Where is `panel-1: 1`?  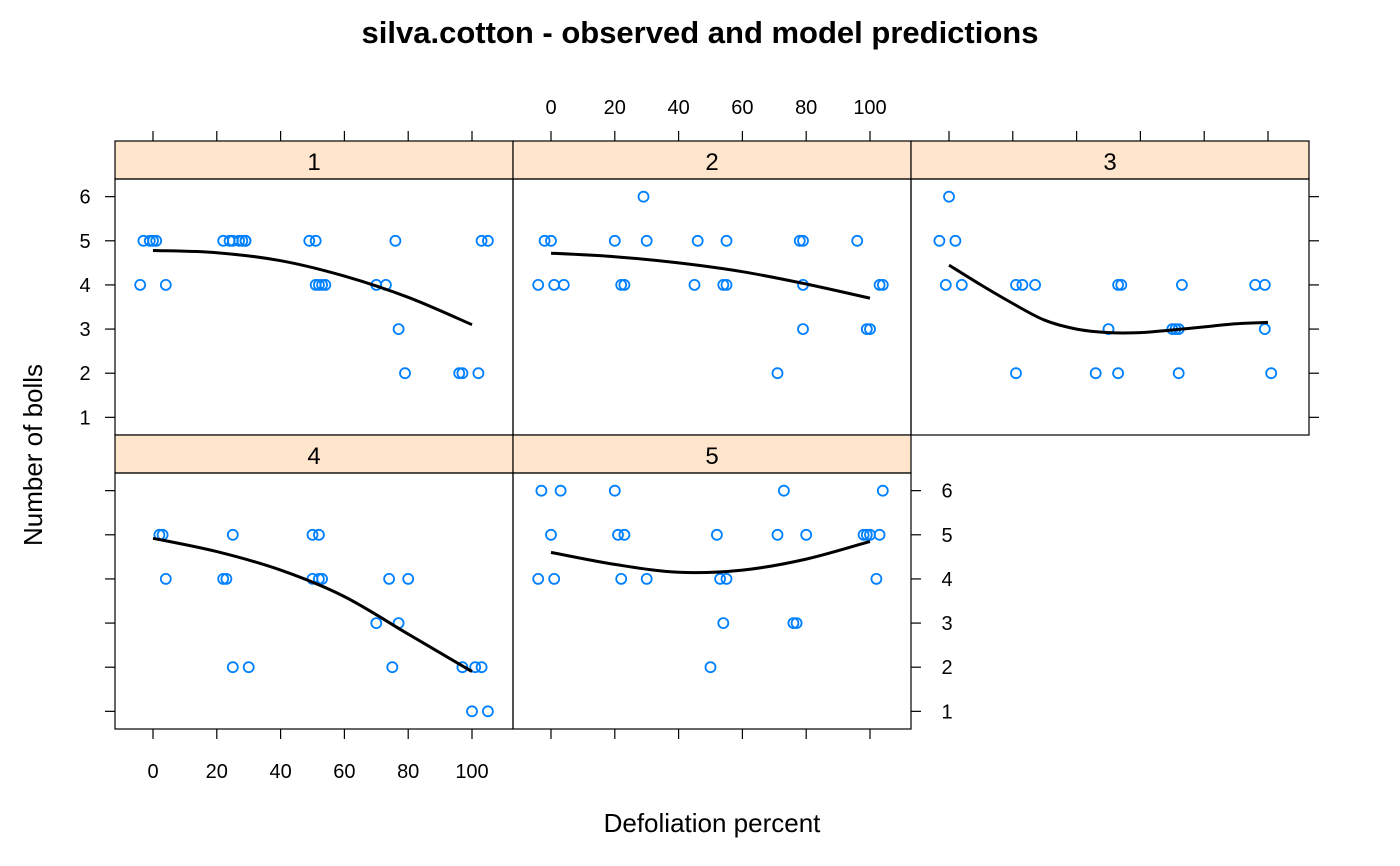 panel-1: 1 is located at coordinates (314, 288).